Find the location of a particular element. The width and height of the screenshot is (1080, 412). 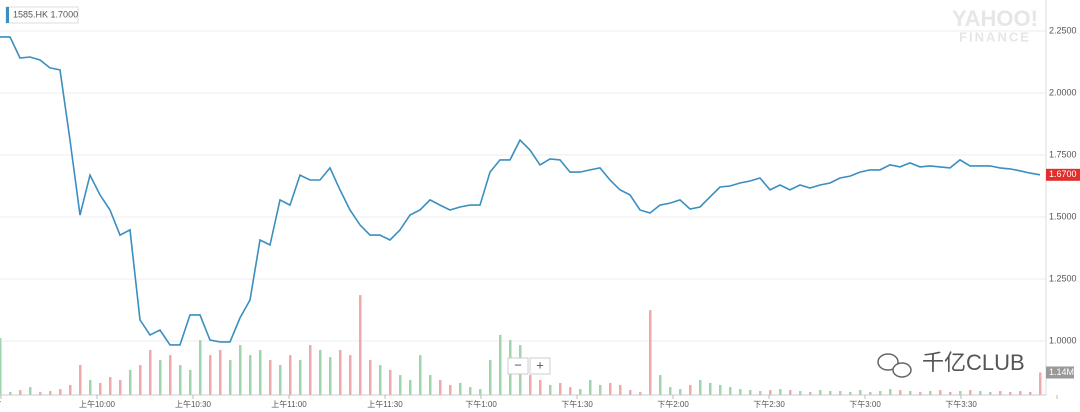

zoom-in-label: + is located at coordinates (540, 364).